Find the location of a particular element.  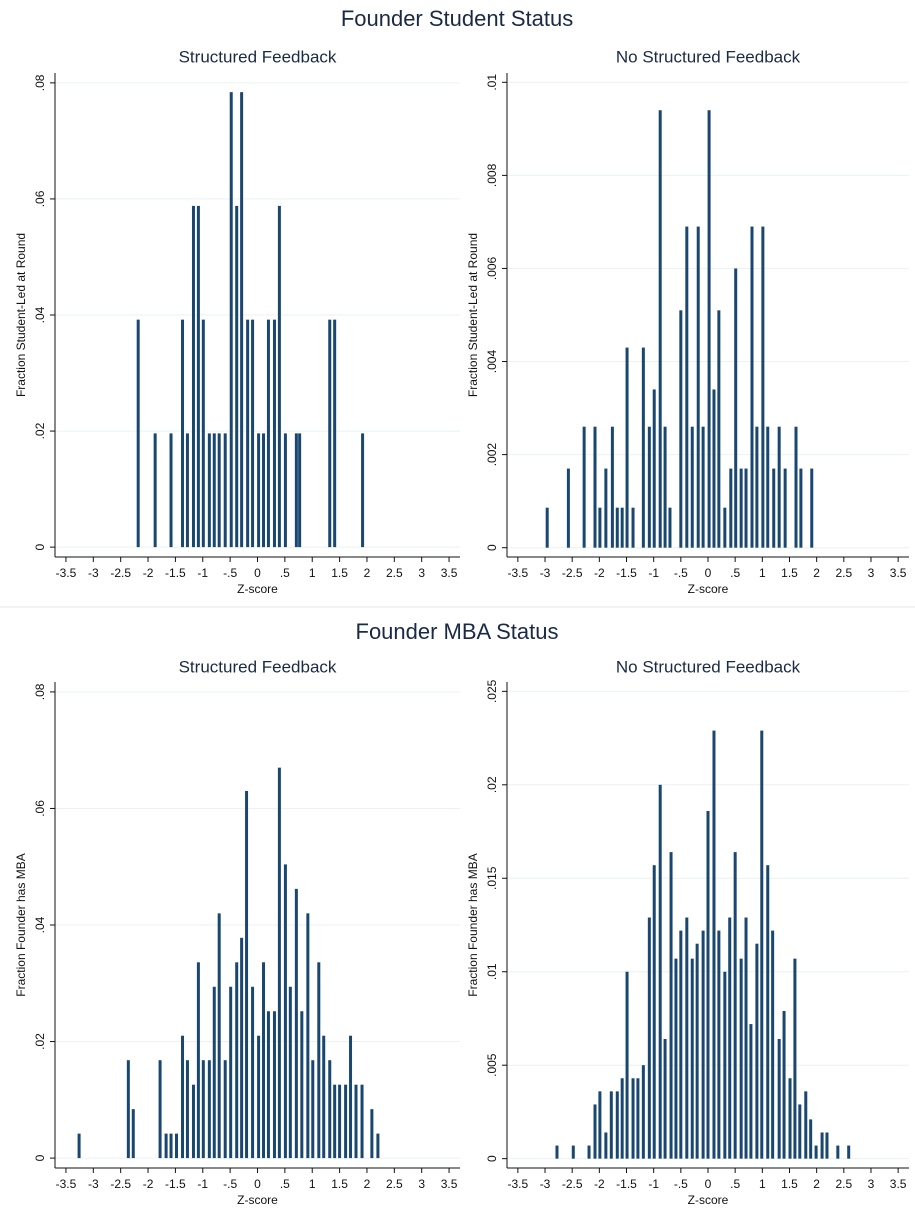

y-axis-label: Fraction Founder has MBA is located at coordinates (473, 924).